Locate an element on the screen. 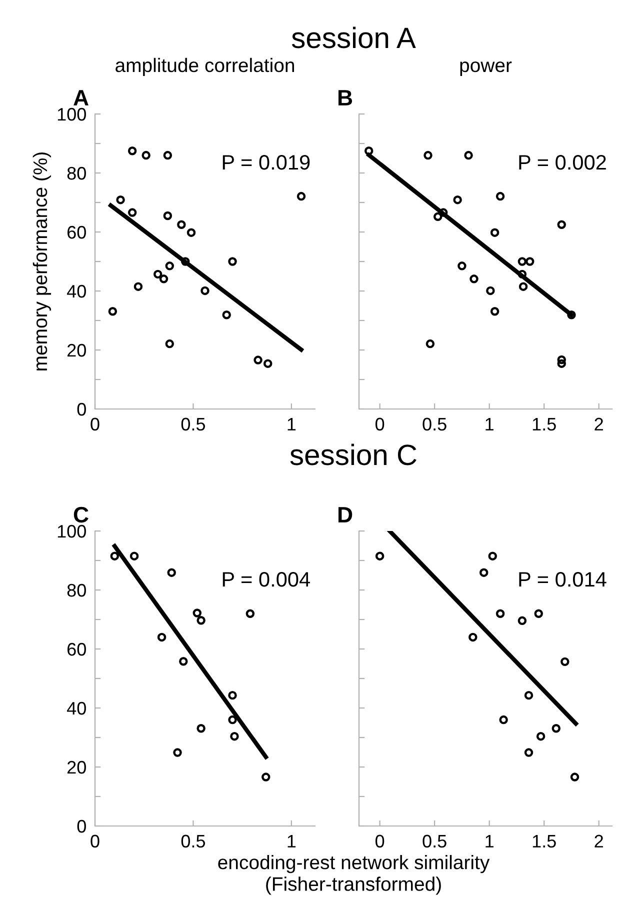 Image resolution: width=617 pixels, height=913 pixels. text: D is located at coordinates (345, 514).